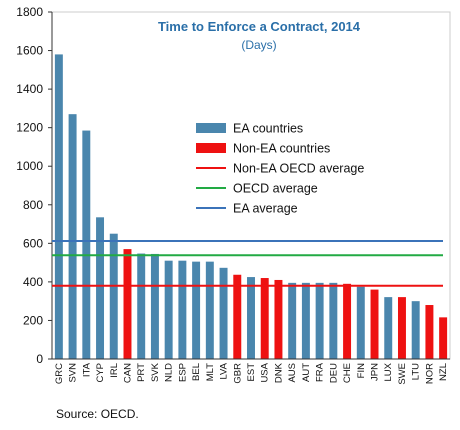  Describe the element at coordinates (97, 414) in the screenshot. I see `source-note: Source: OECD.` at that location.